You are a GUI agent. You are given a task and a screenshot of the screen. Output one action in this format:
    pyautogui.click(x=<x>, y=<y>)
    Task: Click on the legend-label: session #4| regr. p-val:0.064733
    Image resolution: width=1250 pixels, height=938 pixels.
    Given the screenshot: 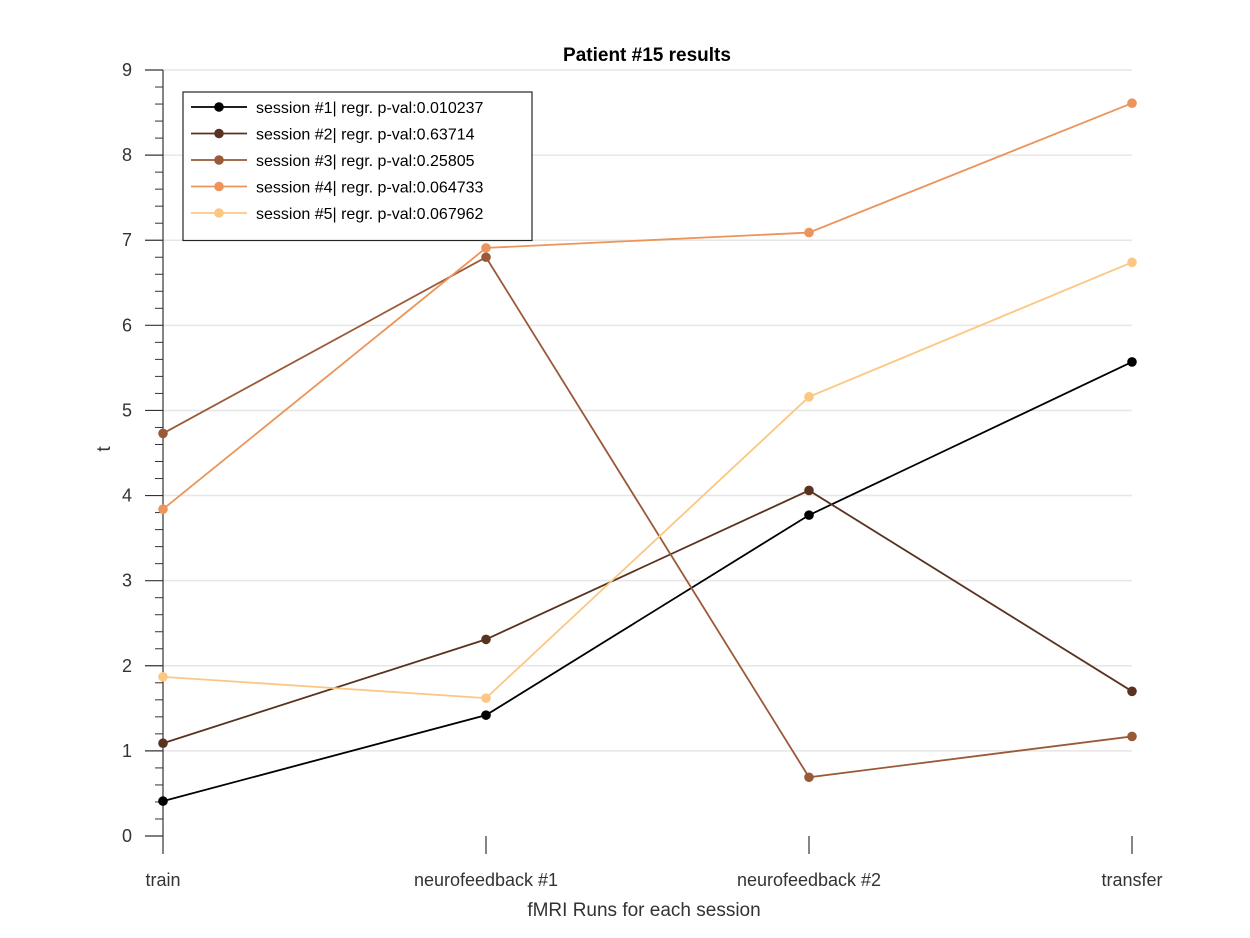 What is the action you would take?
    pyautogui.click(x=370, y=188)
    